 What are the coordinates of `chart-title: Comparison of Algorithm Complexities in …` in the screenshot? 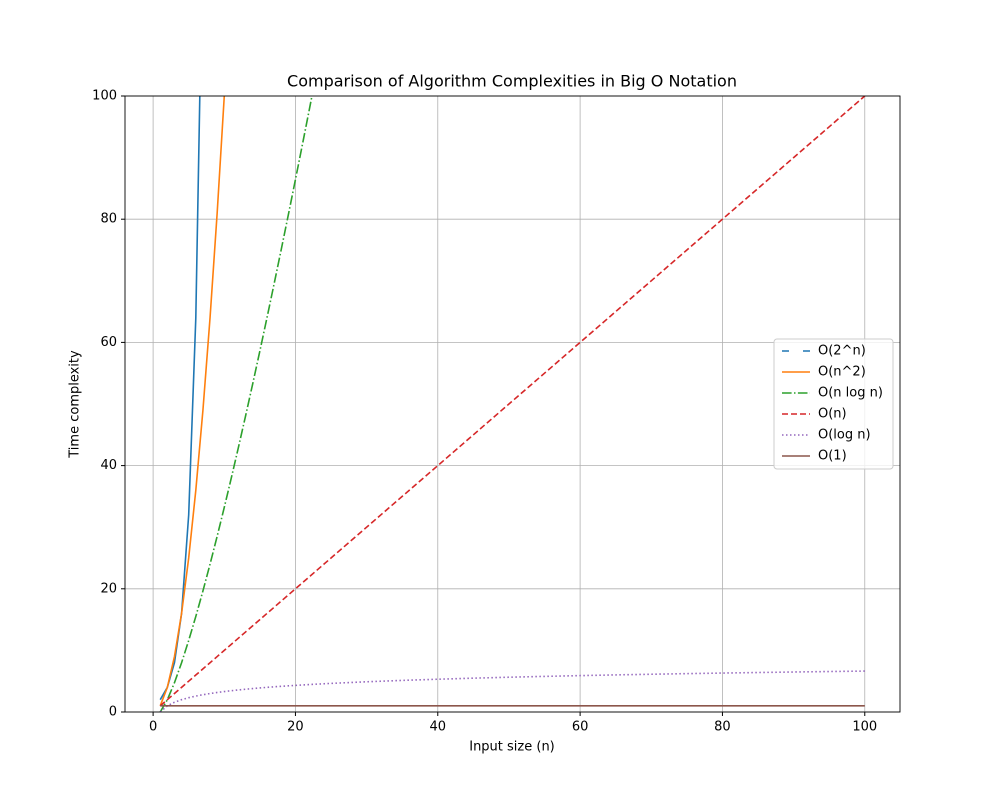 It's located at (512, 81).